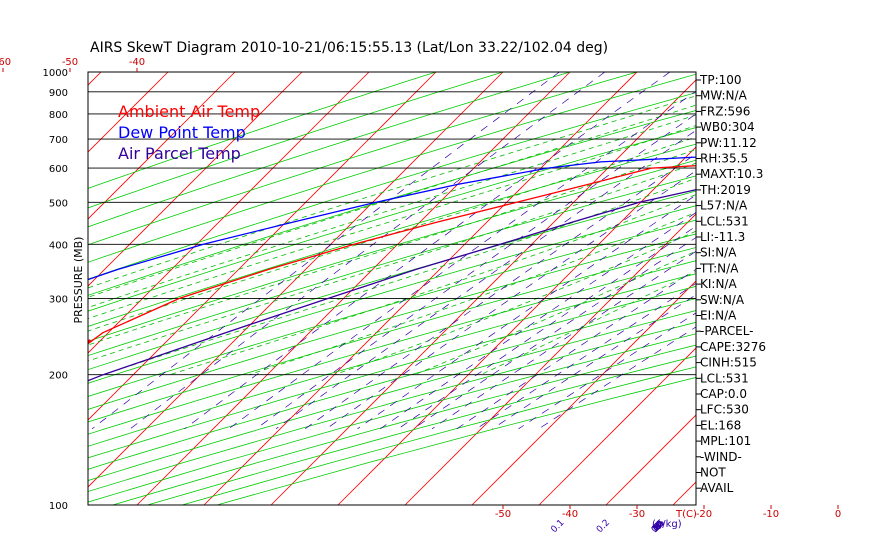  I want to click on stat-value: CINH:515, so click(728, 363).